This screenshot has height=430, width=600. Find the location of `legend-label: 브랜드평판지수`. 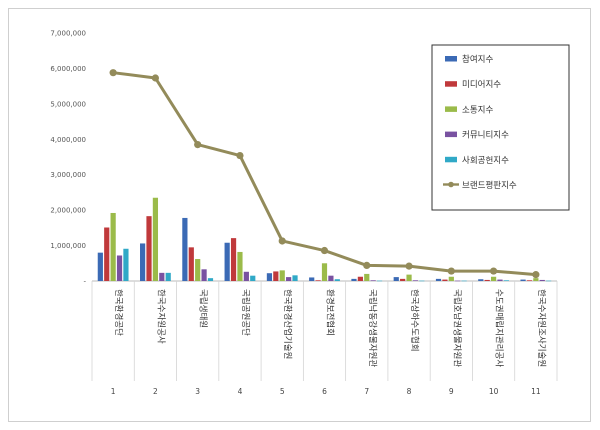

legend-label: 브랜드평판지수 is located at coordinates (489, 185).